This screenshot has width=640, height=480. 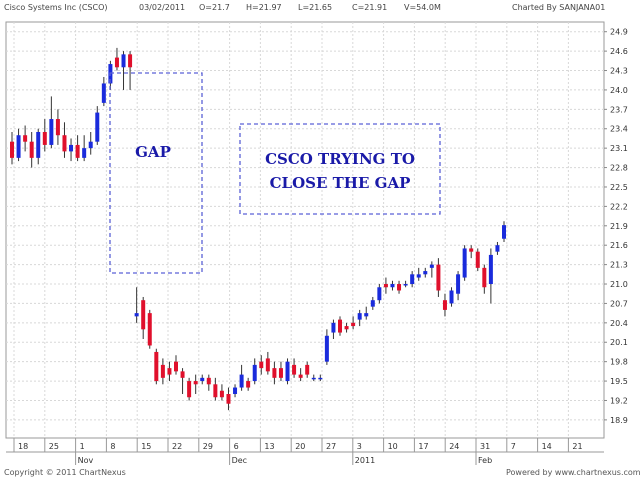 What do you see at coordinates (619, 265) in the screenshot?
I see `y-tick-label: 21.3` at bounding box center [619, 265].